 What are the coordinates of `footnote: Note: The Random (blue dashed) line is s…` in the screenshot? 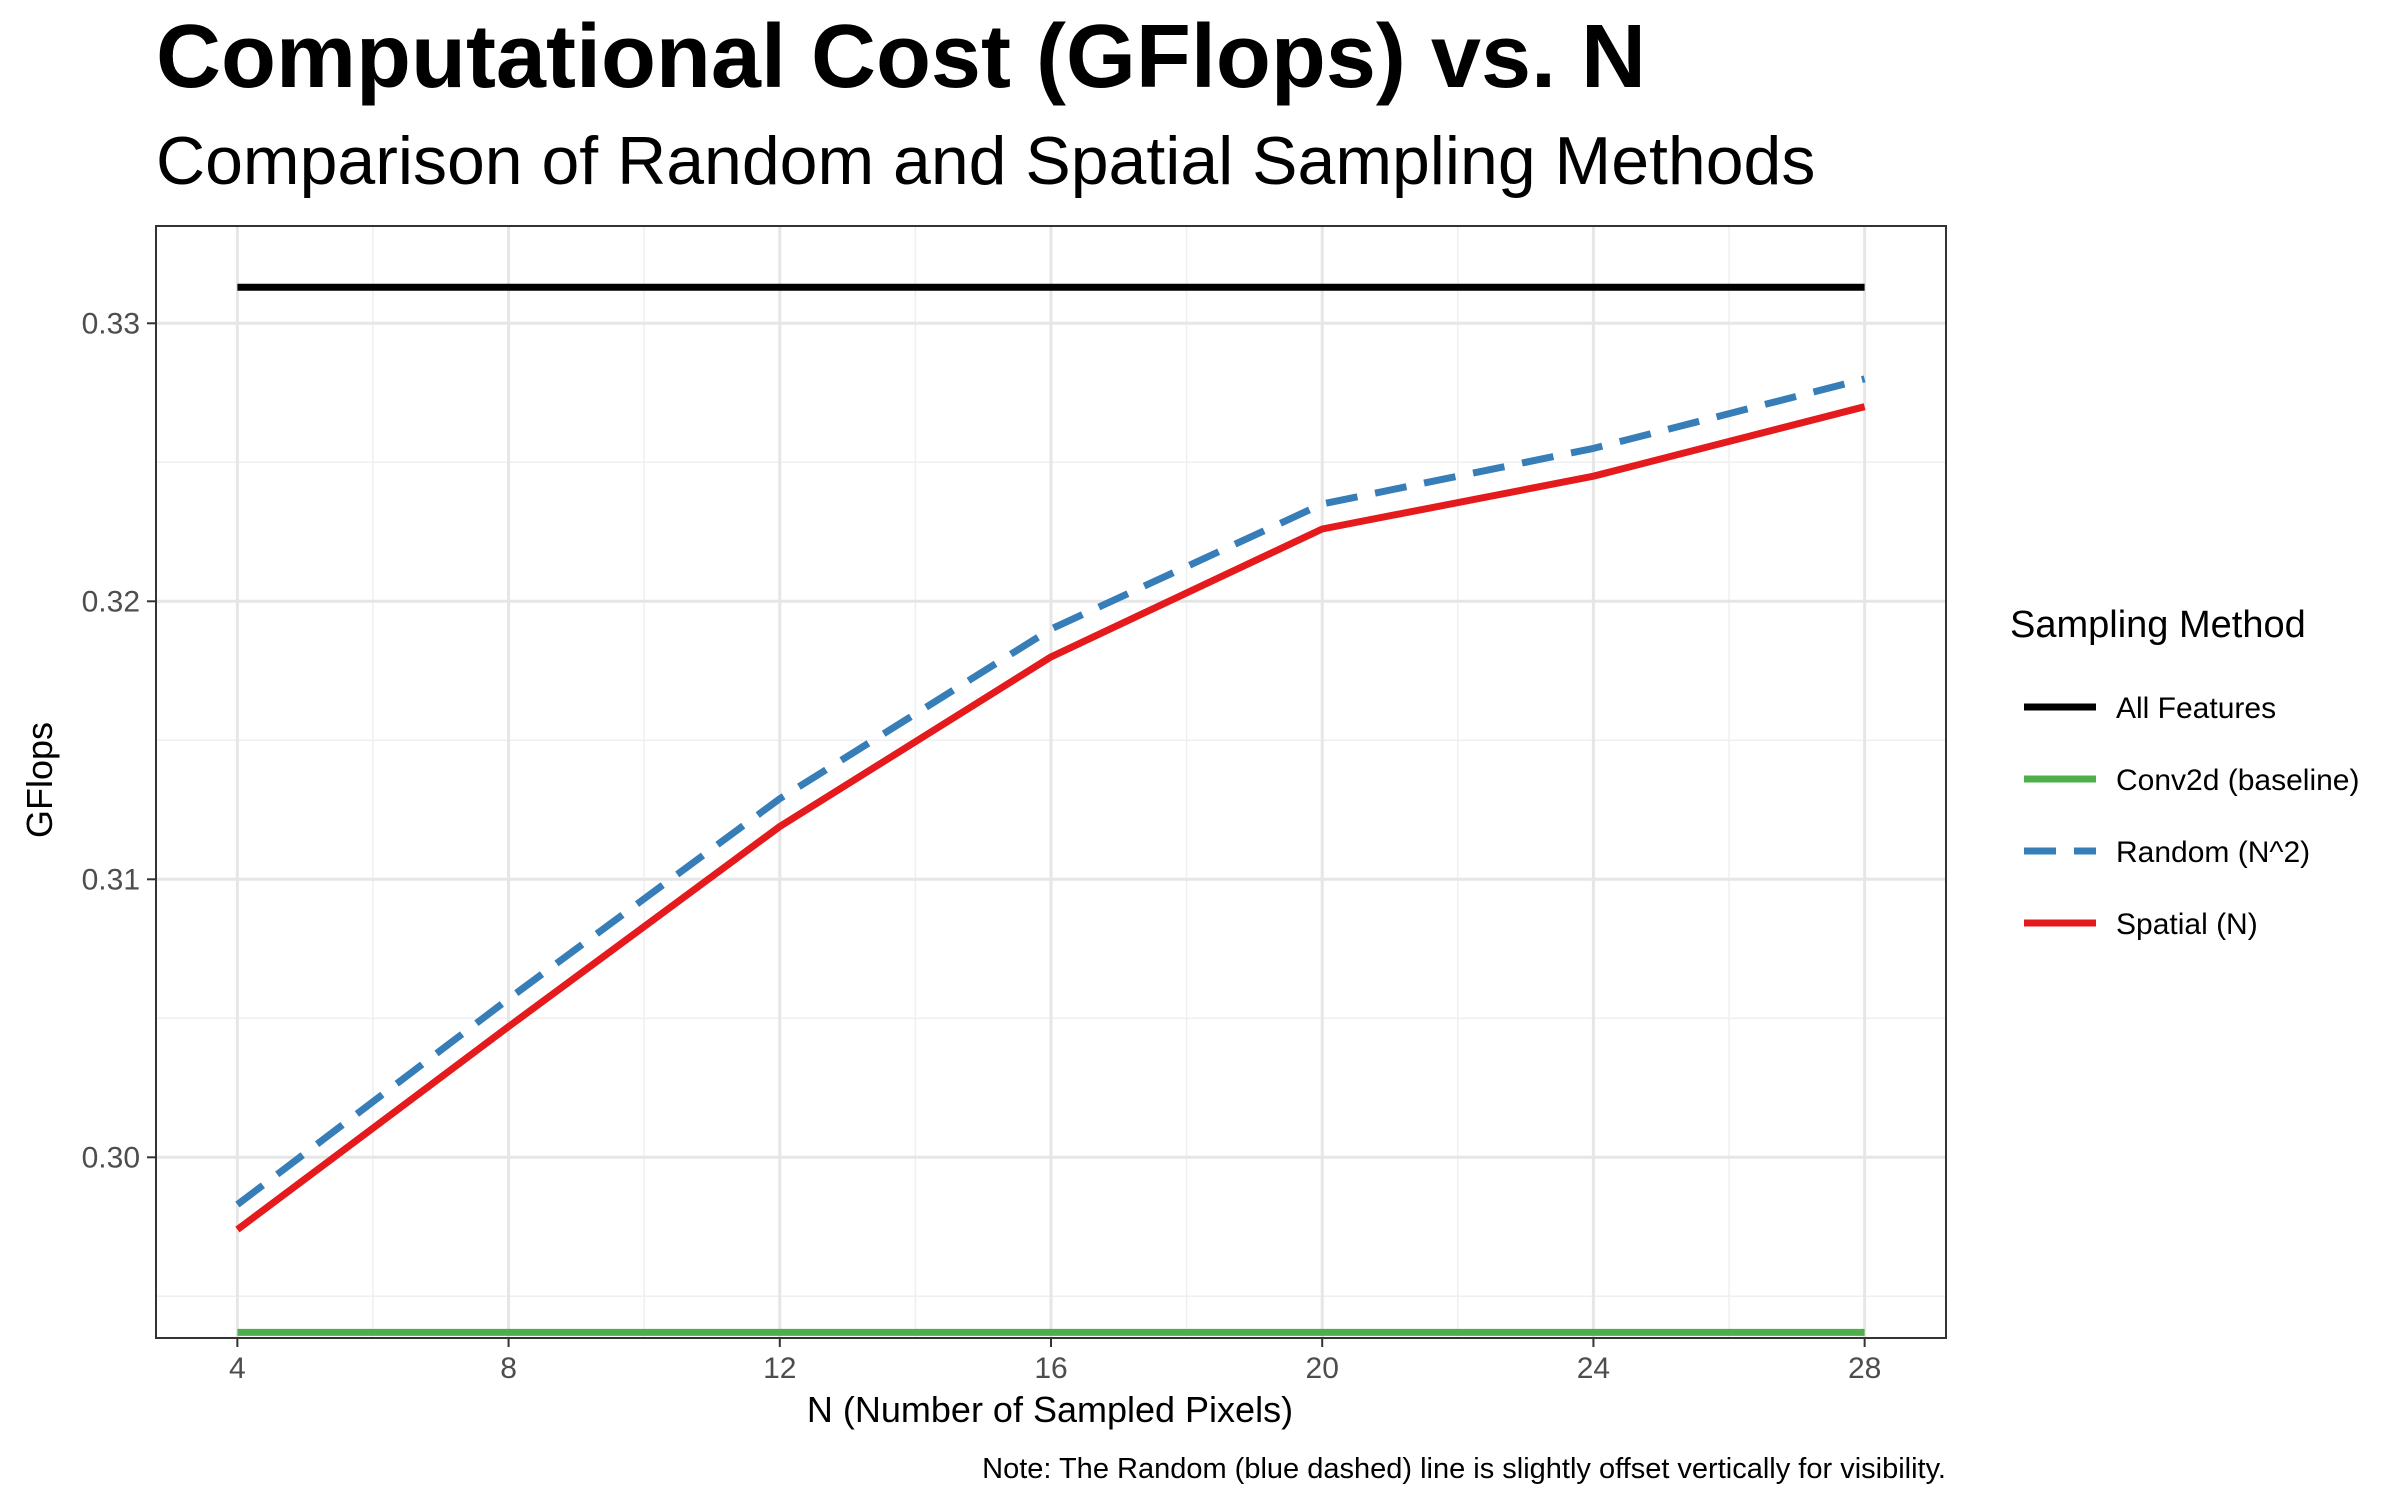 It's located at (1464, 1469).